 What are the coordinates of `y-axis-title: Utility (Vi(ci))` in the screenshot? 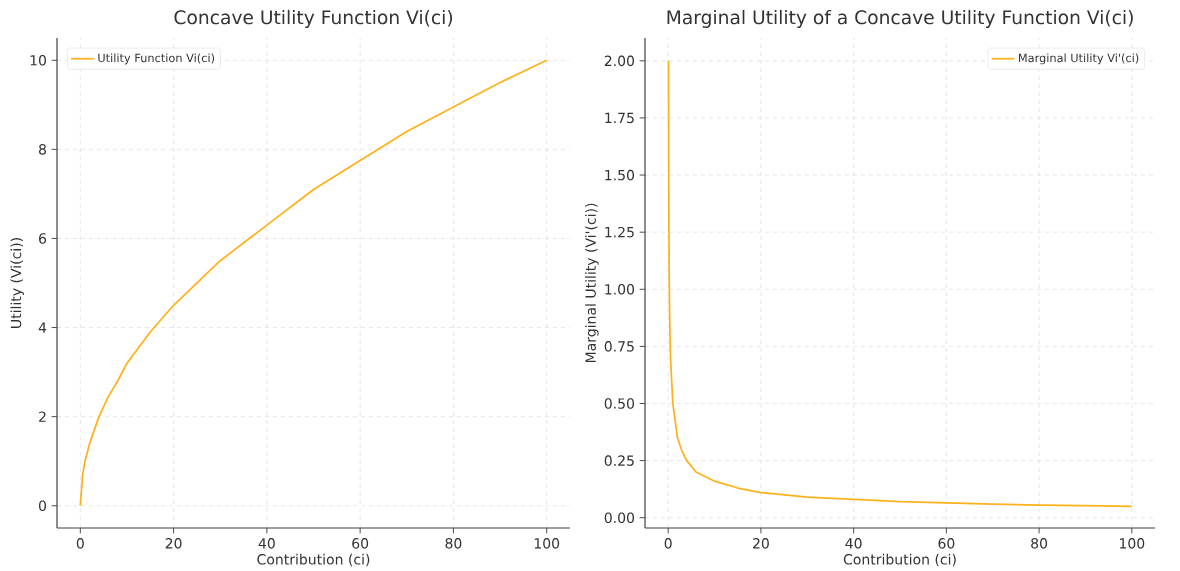 It's located at (17, 283).